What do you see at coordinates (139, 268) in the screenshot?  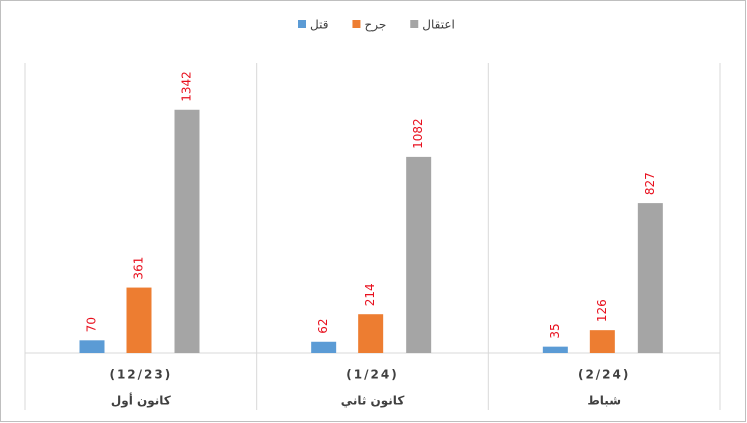 I see `data-label: 361` at bounding box center [139, 268].